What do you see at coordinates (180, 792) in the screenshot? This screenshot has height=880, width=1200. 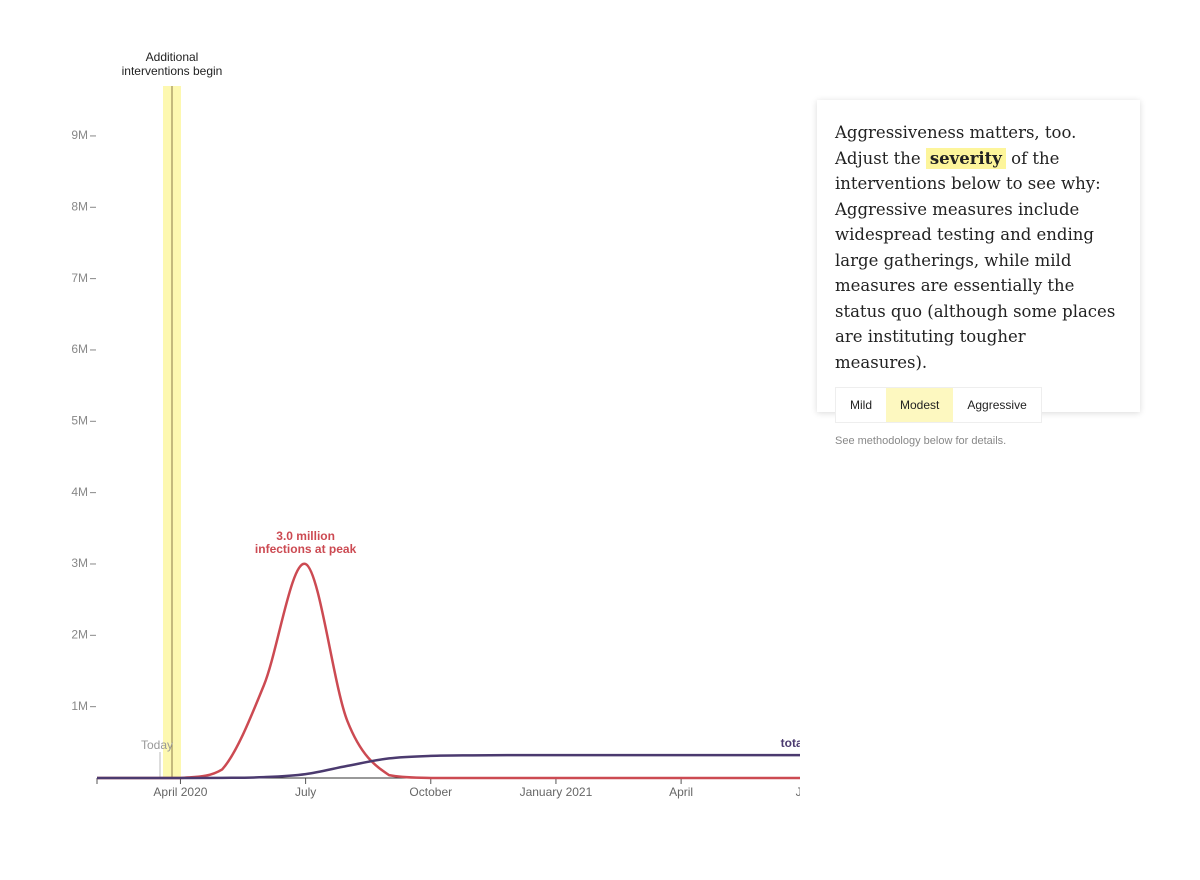 I see `x-tick-label: April 2020` at bounding box center [180, 792].